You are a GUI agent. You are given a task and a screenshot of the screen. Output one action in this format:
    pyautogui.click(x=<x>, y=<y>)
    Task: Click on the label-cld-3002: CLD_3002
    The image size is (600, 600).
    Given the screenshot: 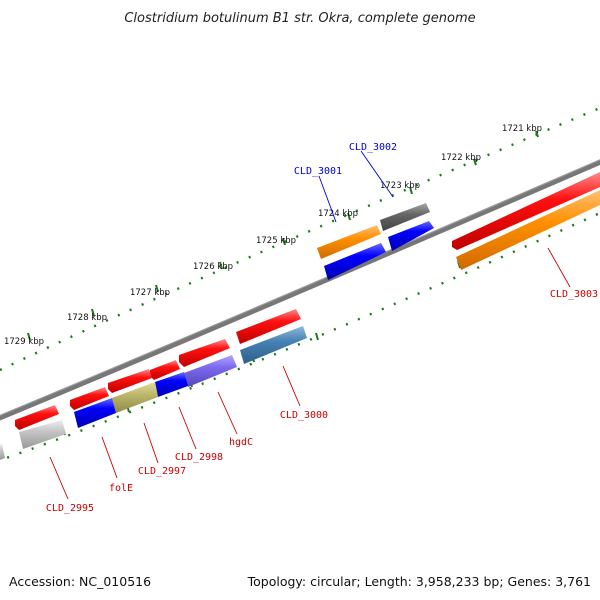 What is the action you would take?
    pyautogui.click(x=373, y=147)
    